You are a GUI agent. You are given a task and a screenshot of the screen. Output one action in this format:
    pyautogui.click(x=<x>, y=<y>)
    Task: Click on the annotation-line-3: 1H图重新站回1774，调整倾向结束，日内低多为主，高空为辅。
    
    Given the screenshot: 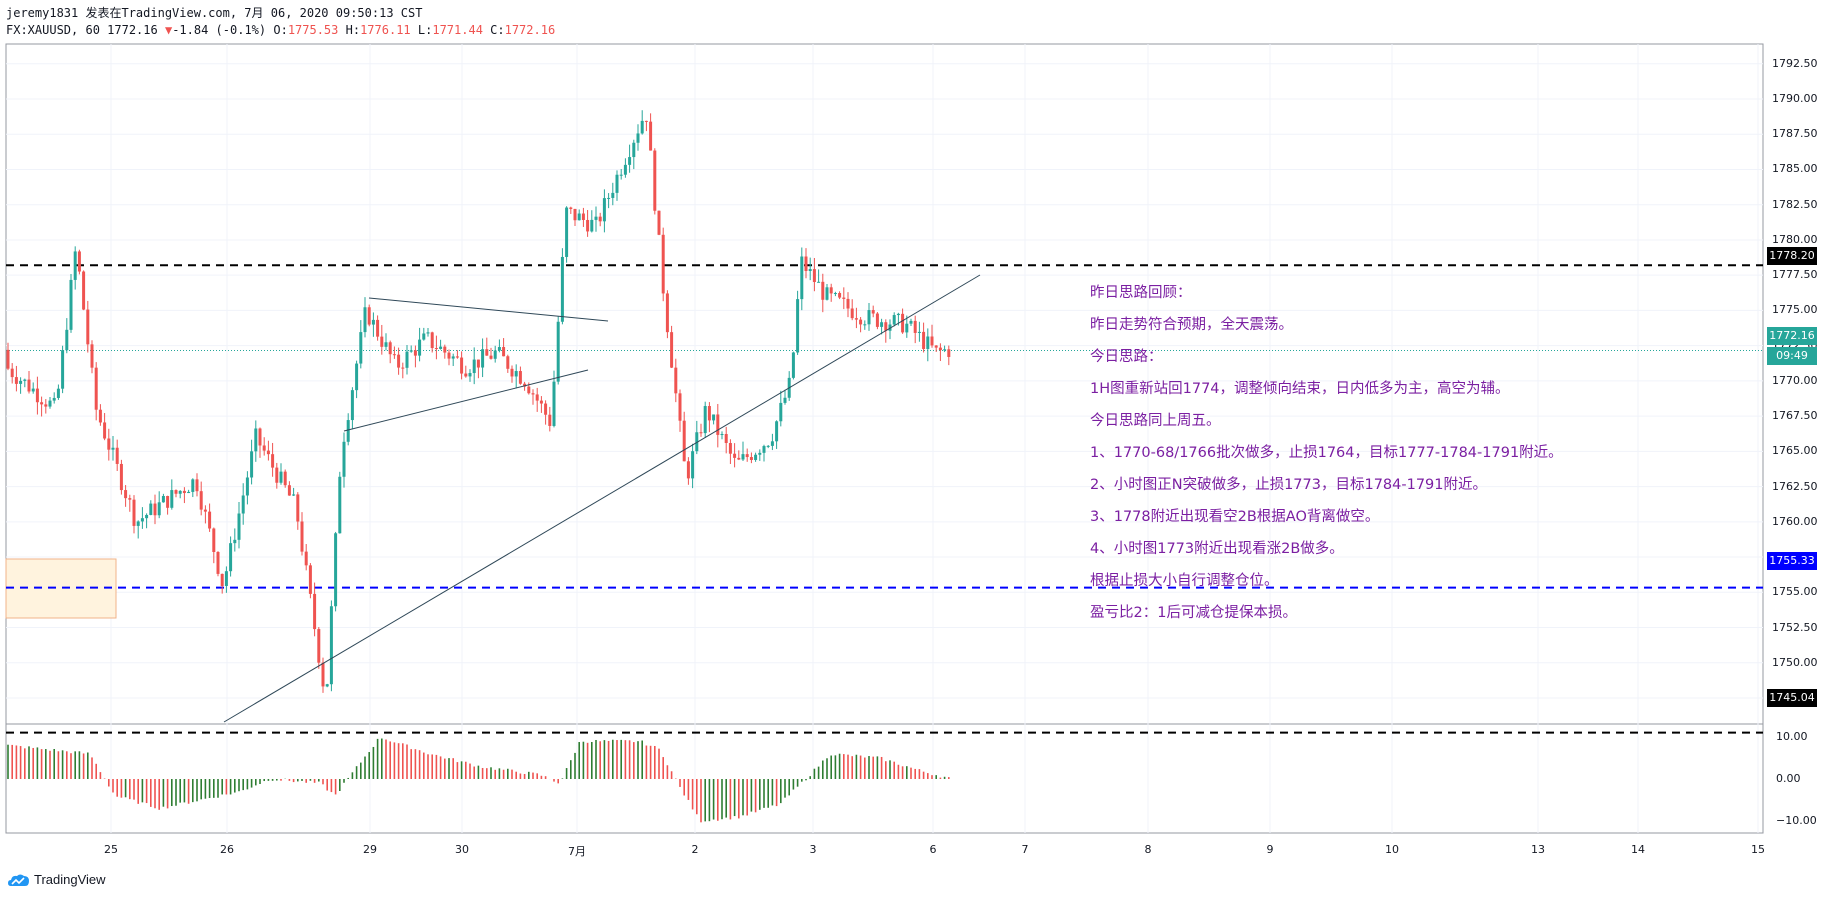 What is the action you would take?
    pyautogui.click(x=1300, y=389)
    